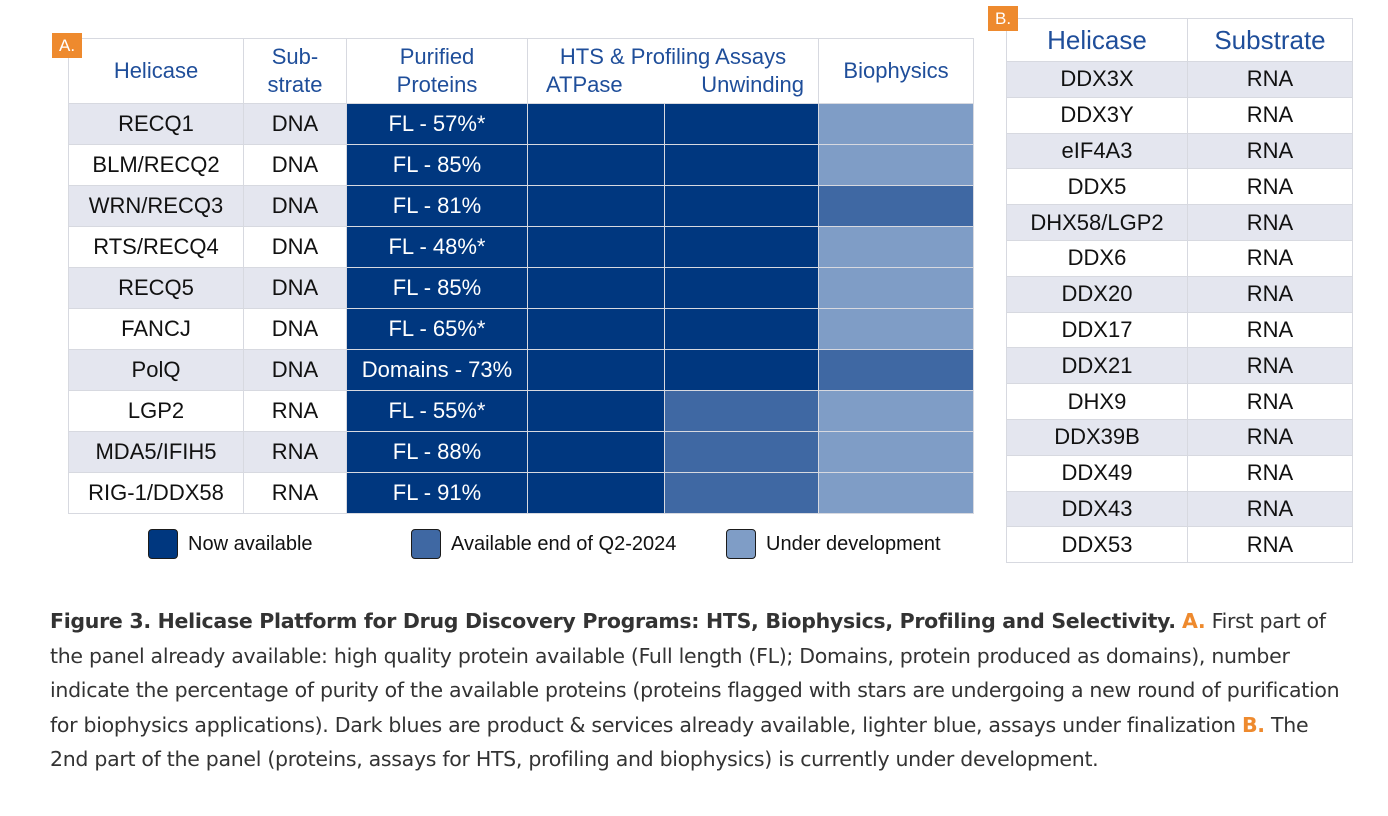 Image resolution: width=1388 pixels, height=816 pixels. I want to click on header-biophysics: Biophysics, so click(896, 71).